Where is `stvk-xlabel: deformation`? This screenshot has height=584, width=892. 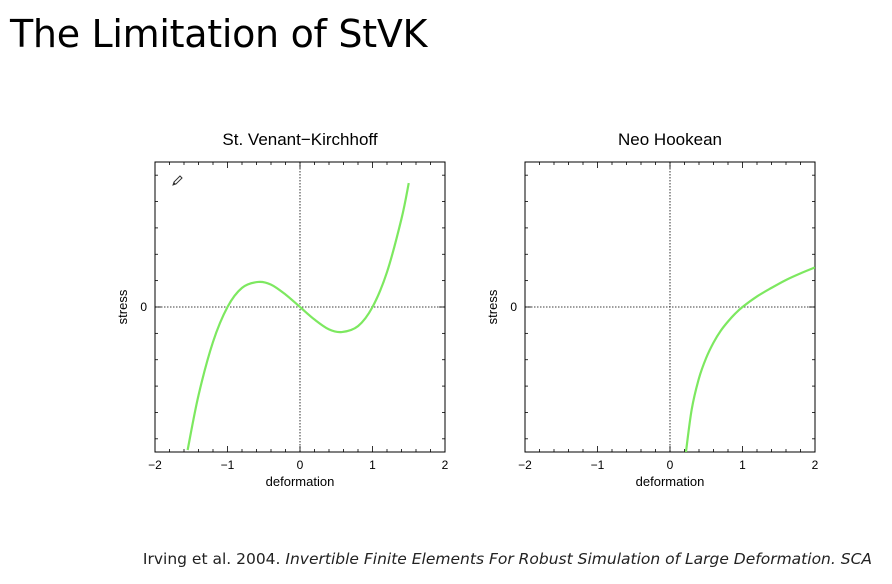 stvk-xlabel: deformation is located at coordinates (300, 481).